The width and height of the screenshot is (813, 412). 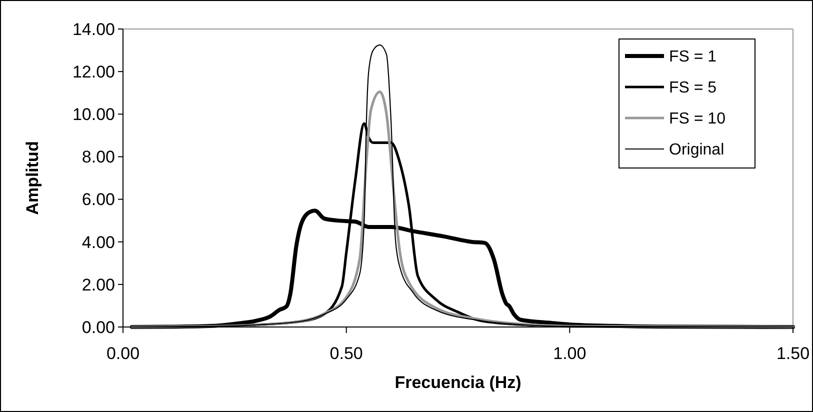 I want to click on y-tick-label: 14.00, so click(x=93, y=29).